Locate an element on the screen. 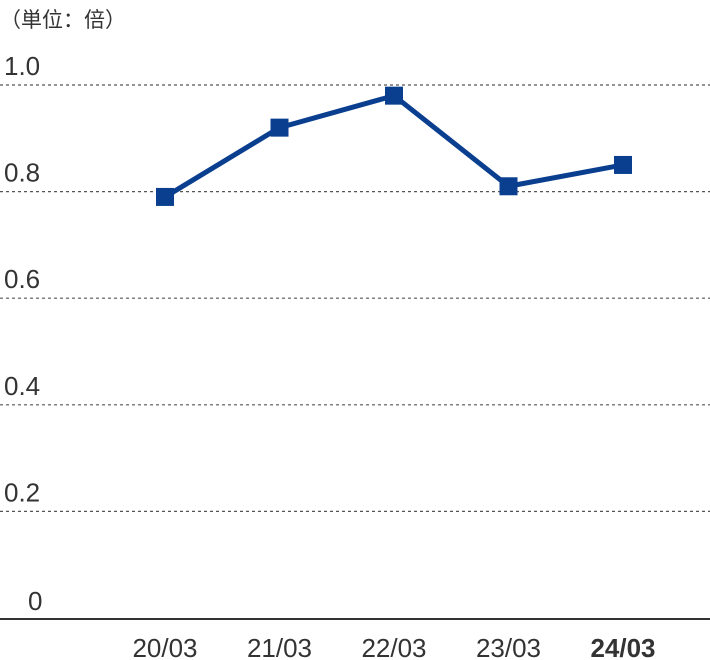  x-tick-label: 23/03 is located at coordinates (508, 646).